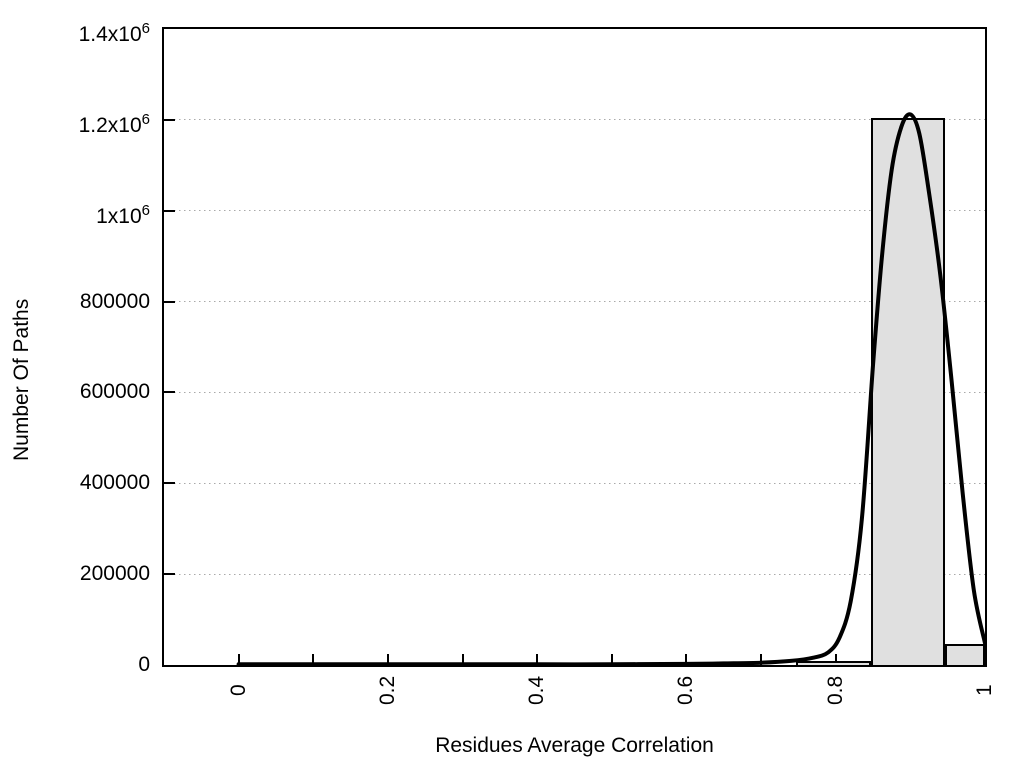 This screenshot has height=768, width=1024. I want to click on x-axis-title: Residues Average Correlation, so click(574, 745).